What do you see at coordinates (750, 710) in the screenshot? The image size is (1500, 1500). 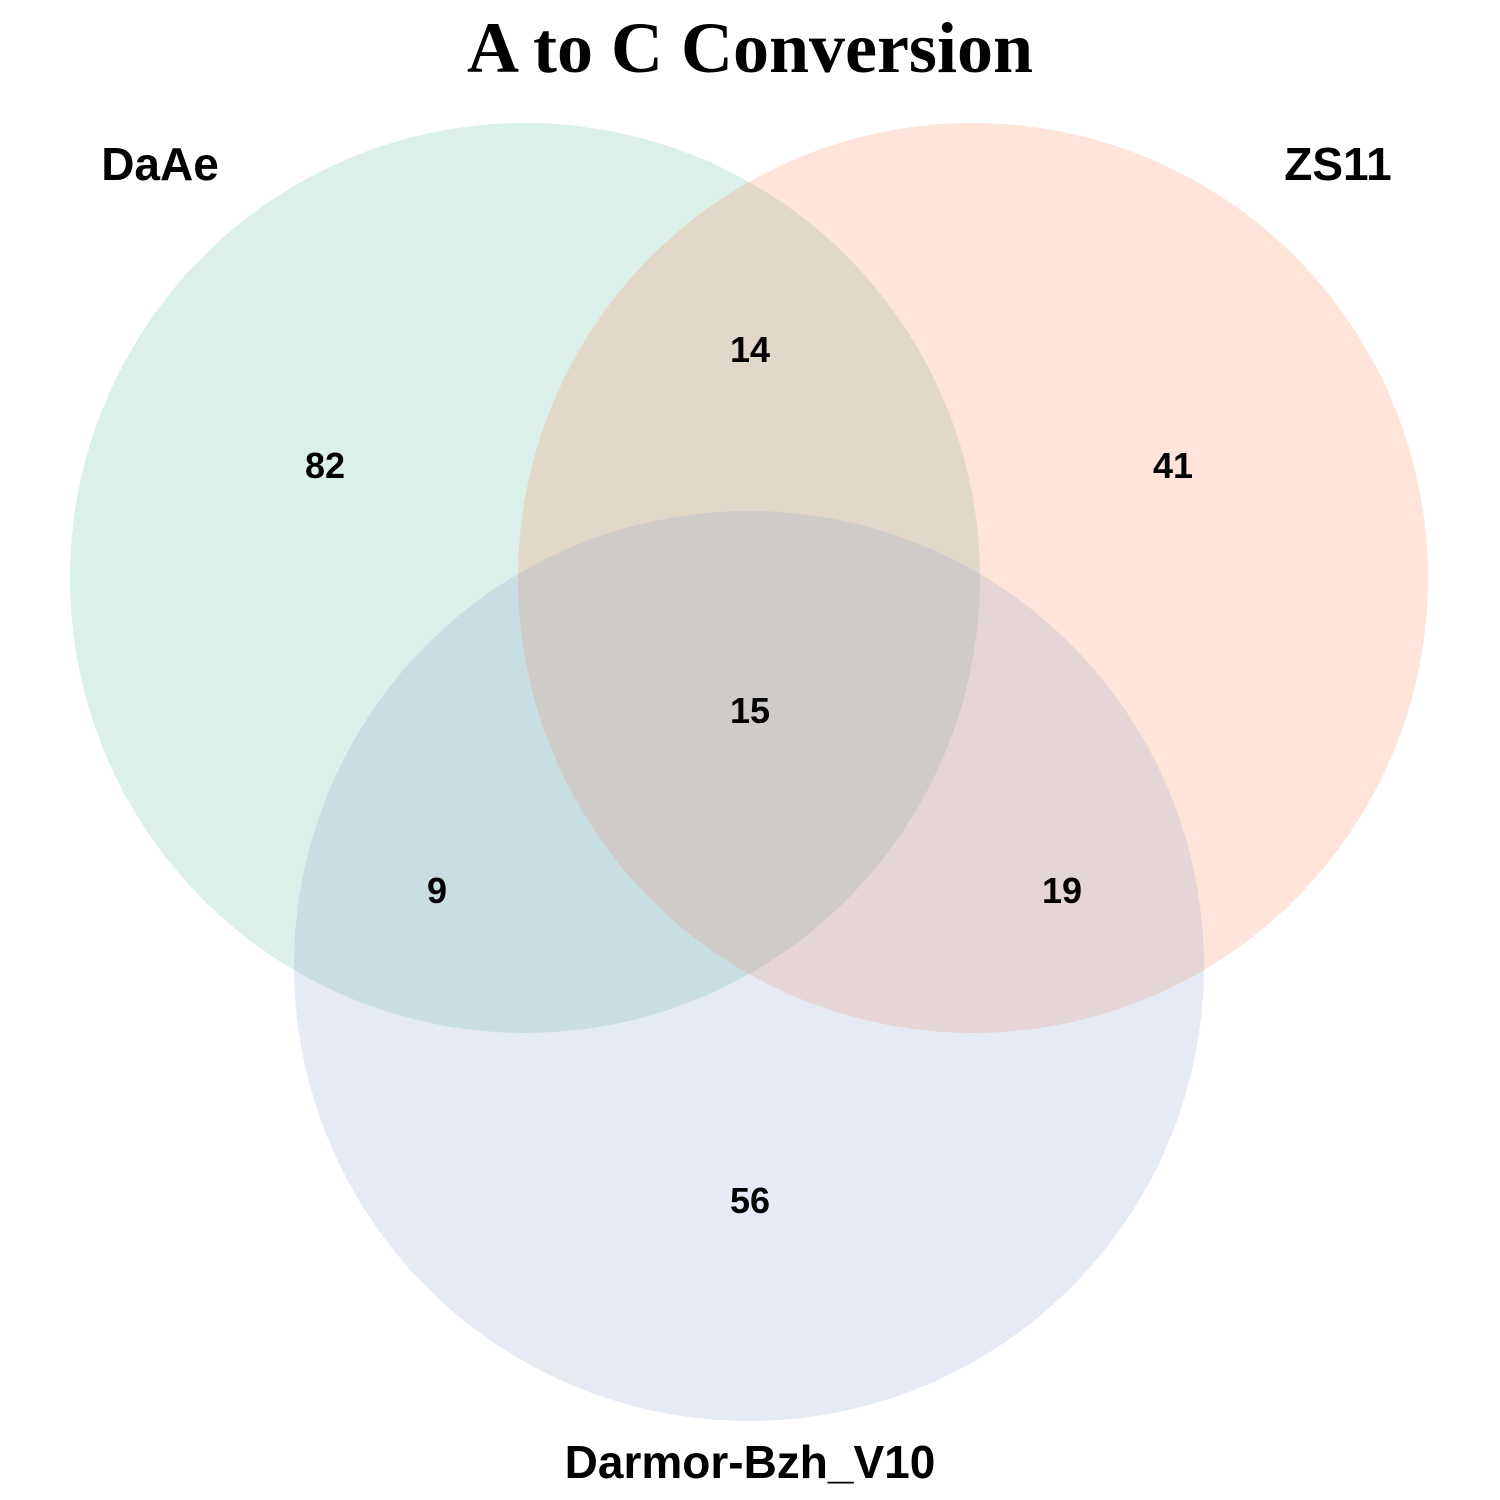 I see `count-all-three: 15` at bounding box center [750, 710].